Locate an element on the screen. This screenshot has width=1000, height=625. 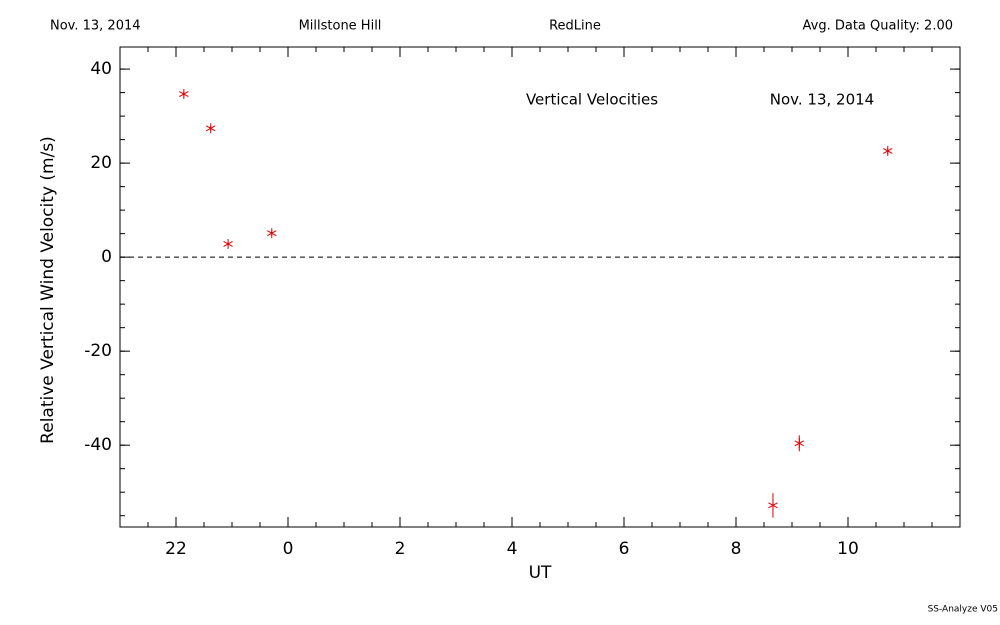
y-tick-label: 0 is located at coordinates (106, 257).